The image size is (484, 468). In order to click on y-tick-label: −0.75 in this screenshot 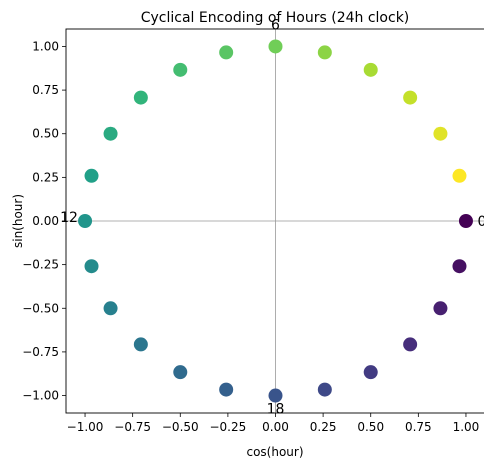, I will do `click(40, 352)`.